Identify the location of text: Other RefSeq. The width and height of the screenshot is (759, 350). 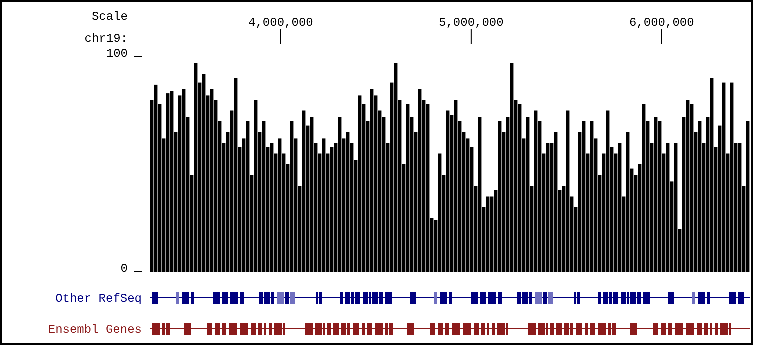
(99, 299).